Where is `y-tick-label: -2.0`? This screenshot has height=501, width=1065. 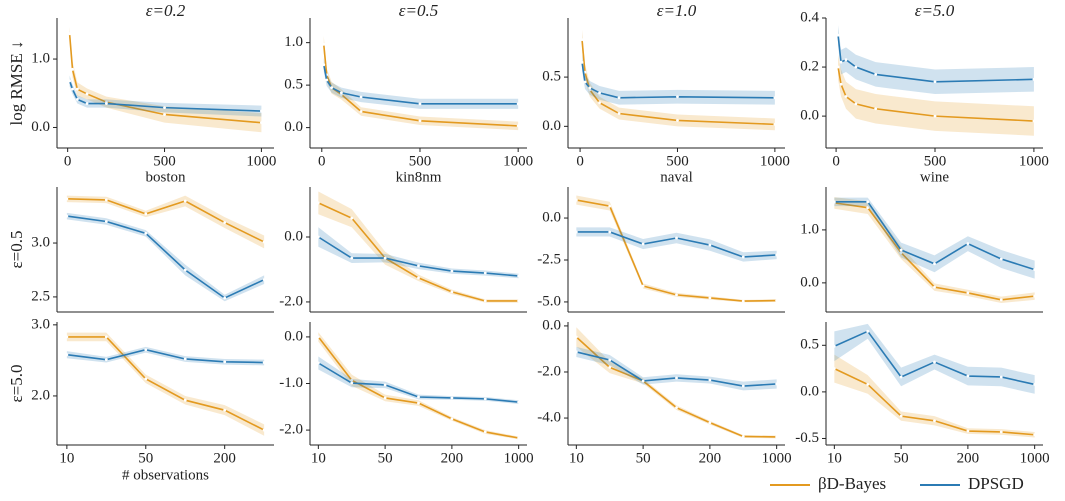
y-tick-label: -2.0 is located at coordinates (549, 371).